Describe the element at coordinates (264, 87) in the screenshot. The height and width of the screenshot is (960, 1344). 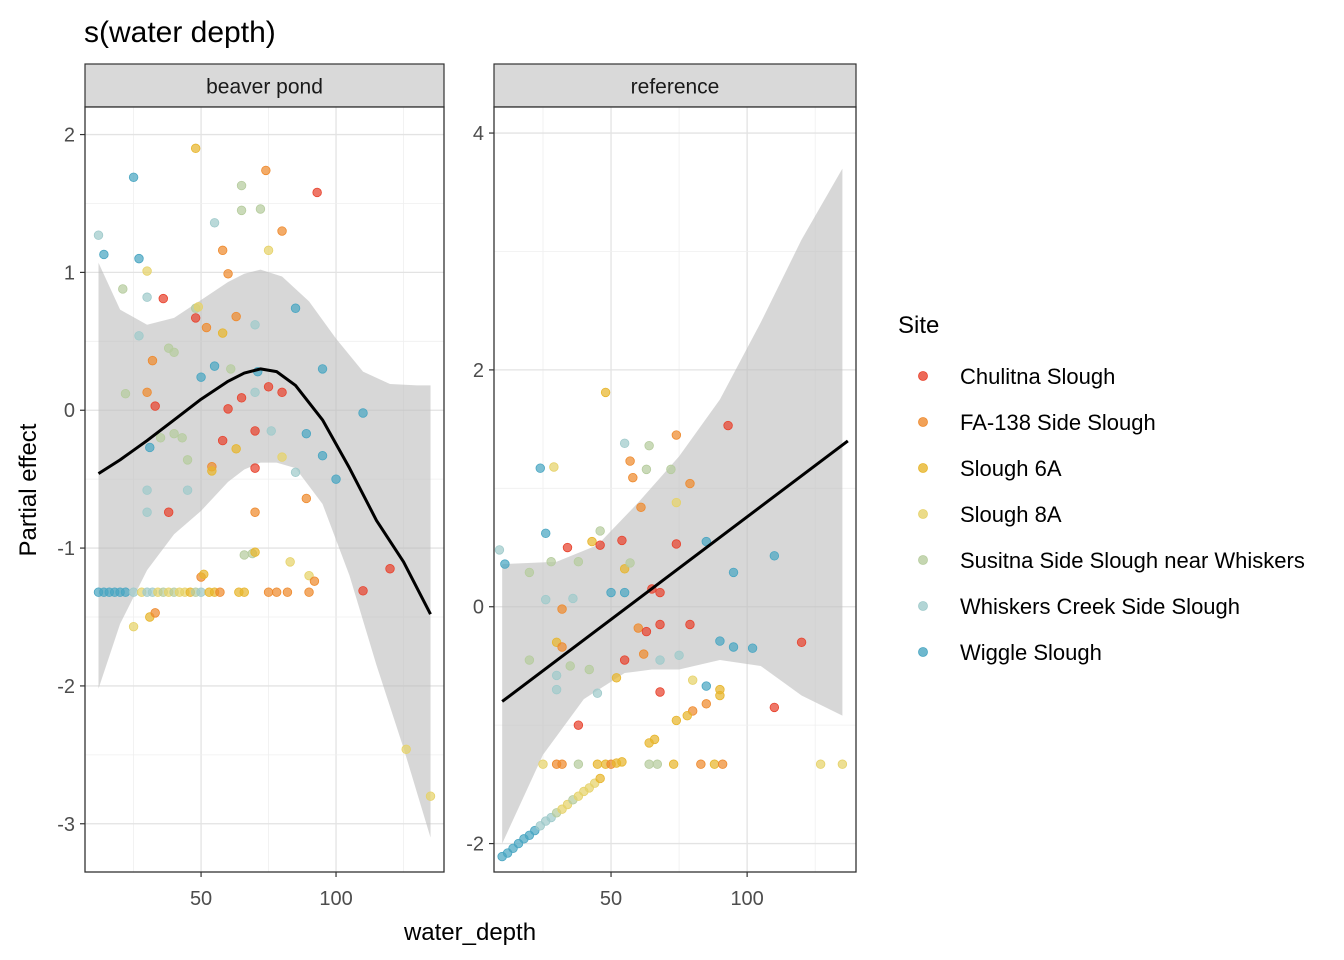
I see `facet-strip-label: beaver pond` at that location.